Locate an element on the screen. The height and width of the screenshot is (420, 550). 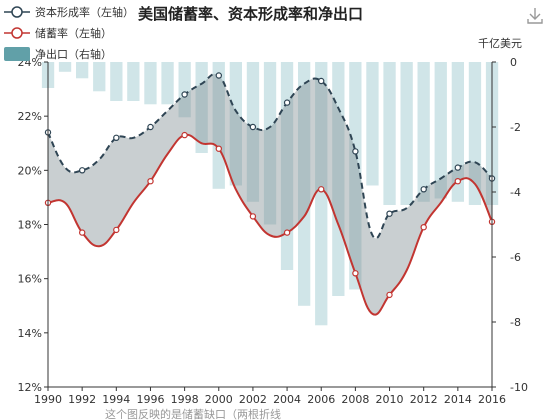
right-tick-label: 0 is located at coordinates (513, 62).